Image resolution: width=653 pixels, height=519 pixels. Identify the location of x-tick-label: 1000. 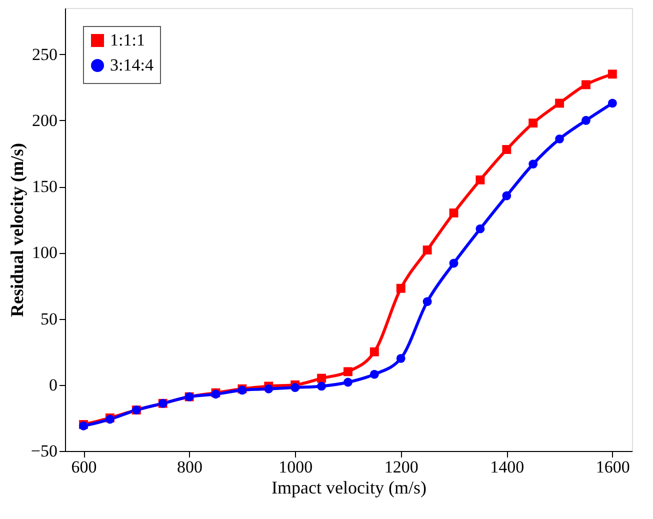
(295, 467).